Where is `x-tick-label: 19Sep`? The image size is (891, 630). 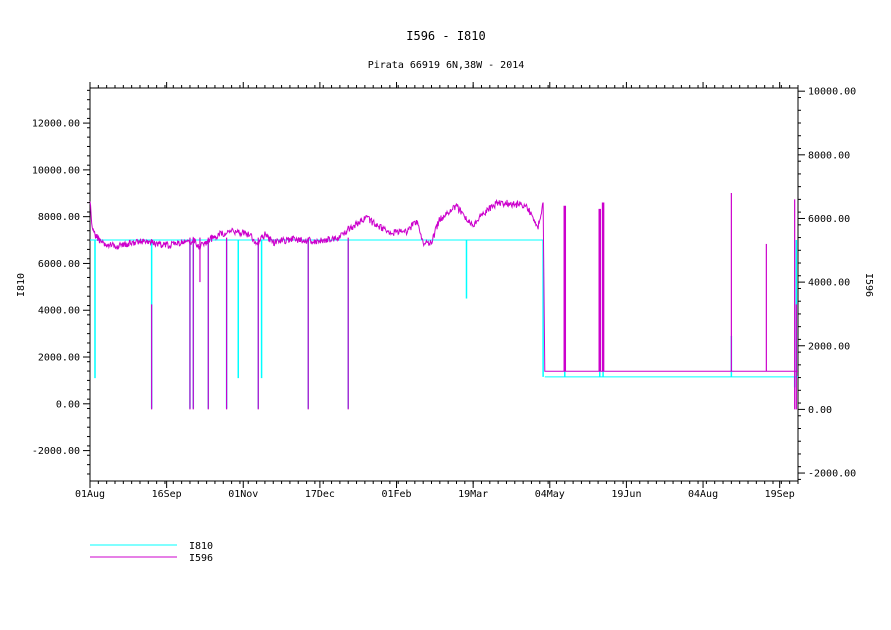
x-tick-label: 19Sep is located at coordinates (780, 494).